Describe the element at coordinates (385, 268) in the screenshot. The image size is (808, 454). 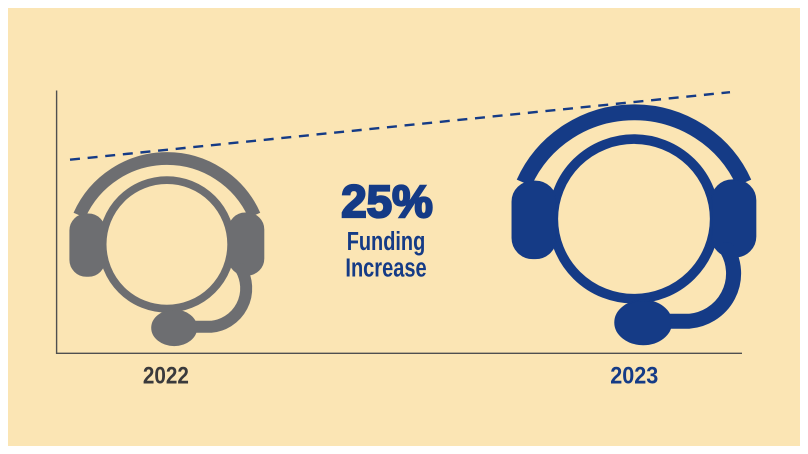
I see `svg-text: Increase` at that location.